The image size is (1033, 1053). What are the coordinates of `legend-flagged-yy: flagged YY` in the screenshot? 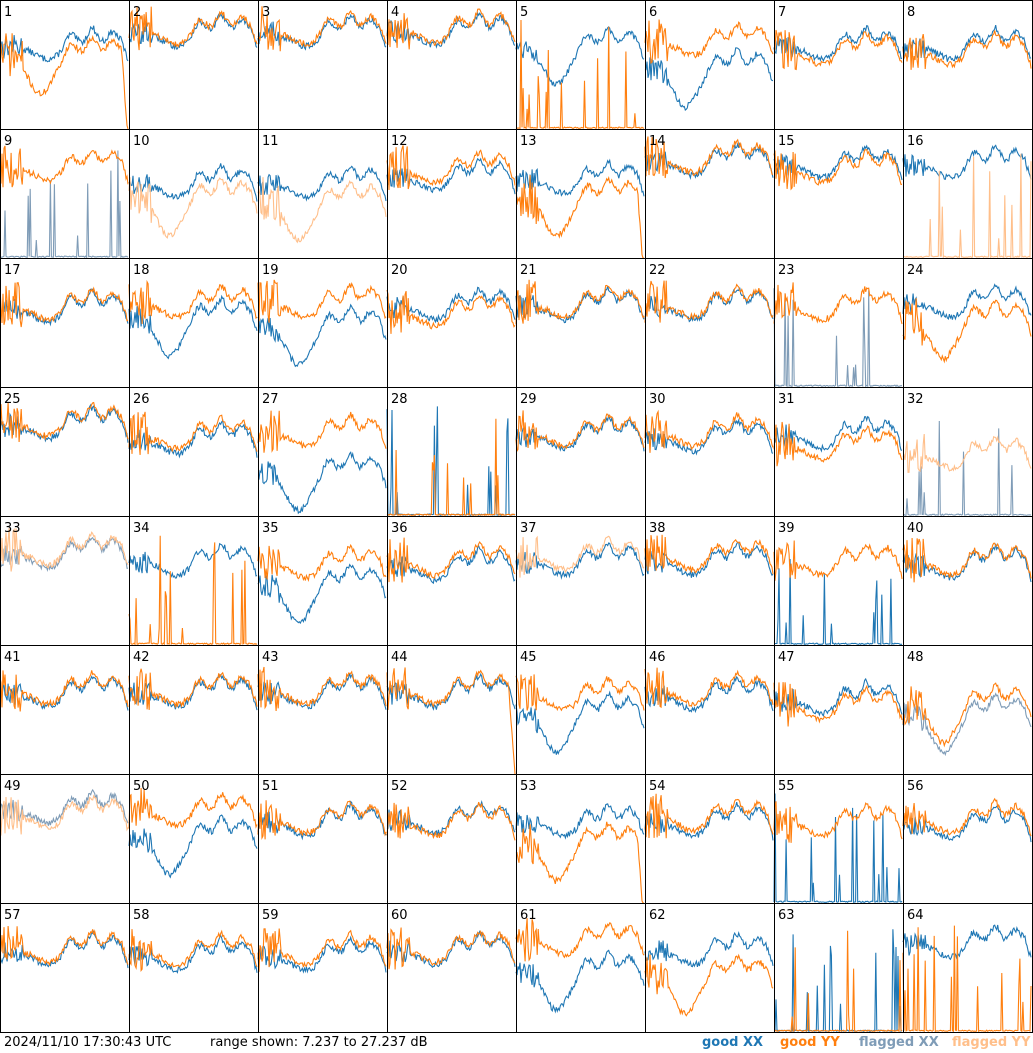 It's located at (991, 1042).